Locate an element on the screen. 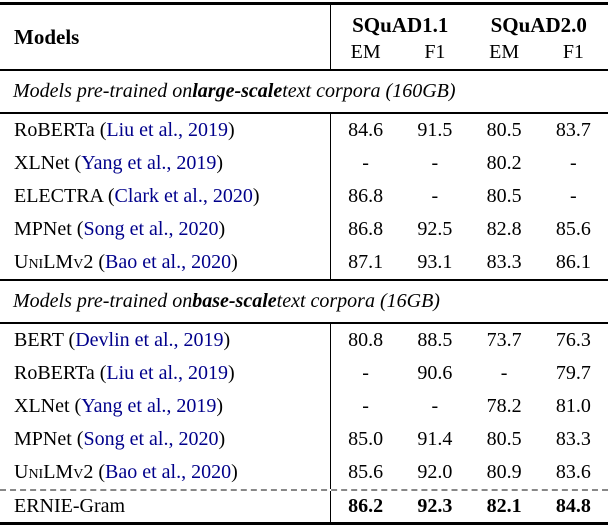  metric-subheader-row: EM F1 EM F1 is located at coordinates (469, 52).